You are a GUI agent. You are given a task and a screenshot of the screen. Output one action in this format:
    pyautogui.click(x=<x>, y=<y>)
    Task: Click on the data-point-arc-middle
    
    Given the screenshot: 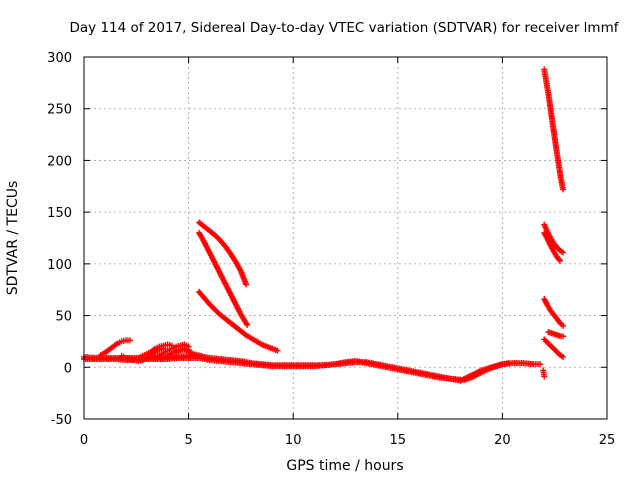 What is the action you would take?
    pyautogui.click(x=247, y=324)
    